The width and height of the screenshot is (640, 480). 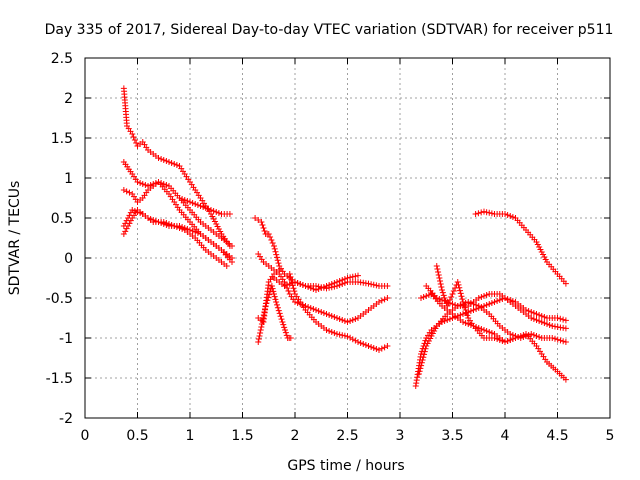 I want to click on y-tick-label: 1.5, so click(x=62, y=139).